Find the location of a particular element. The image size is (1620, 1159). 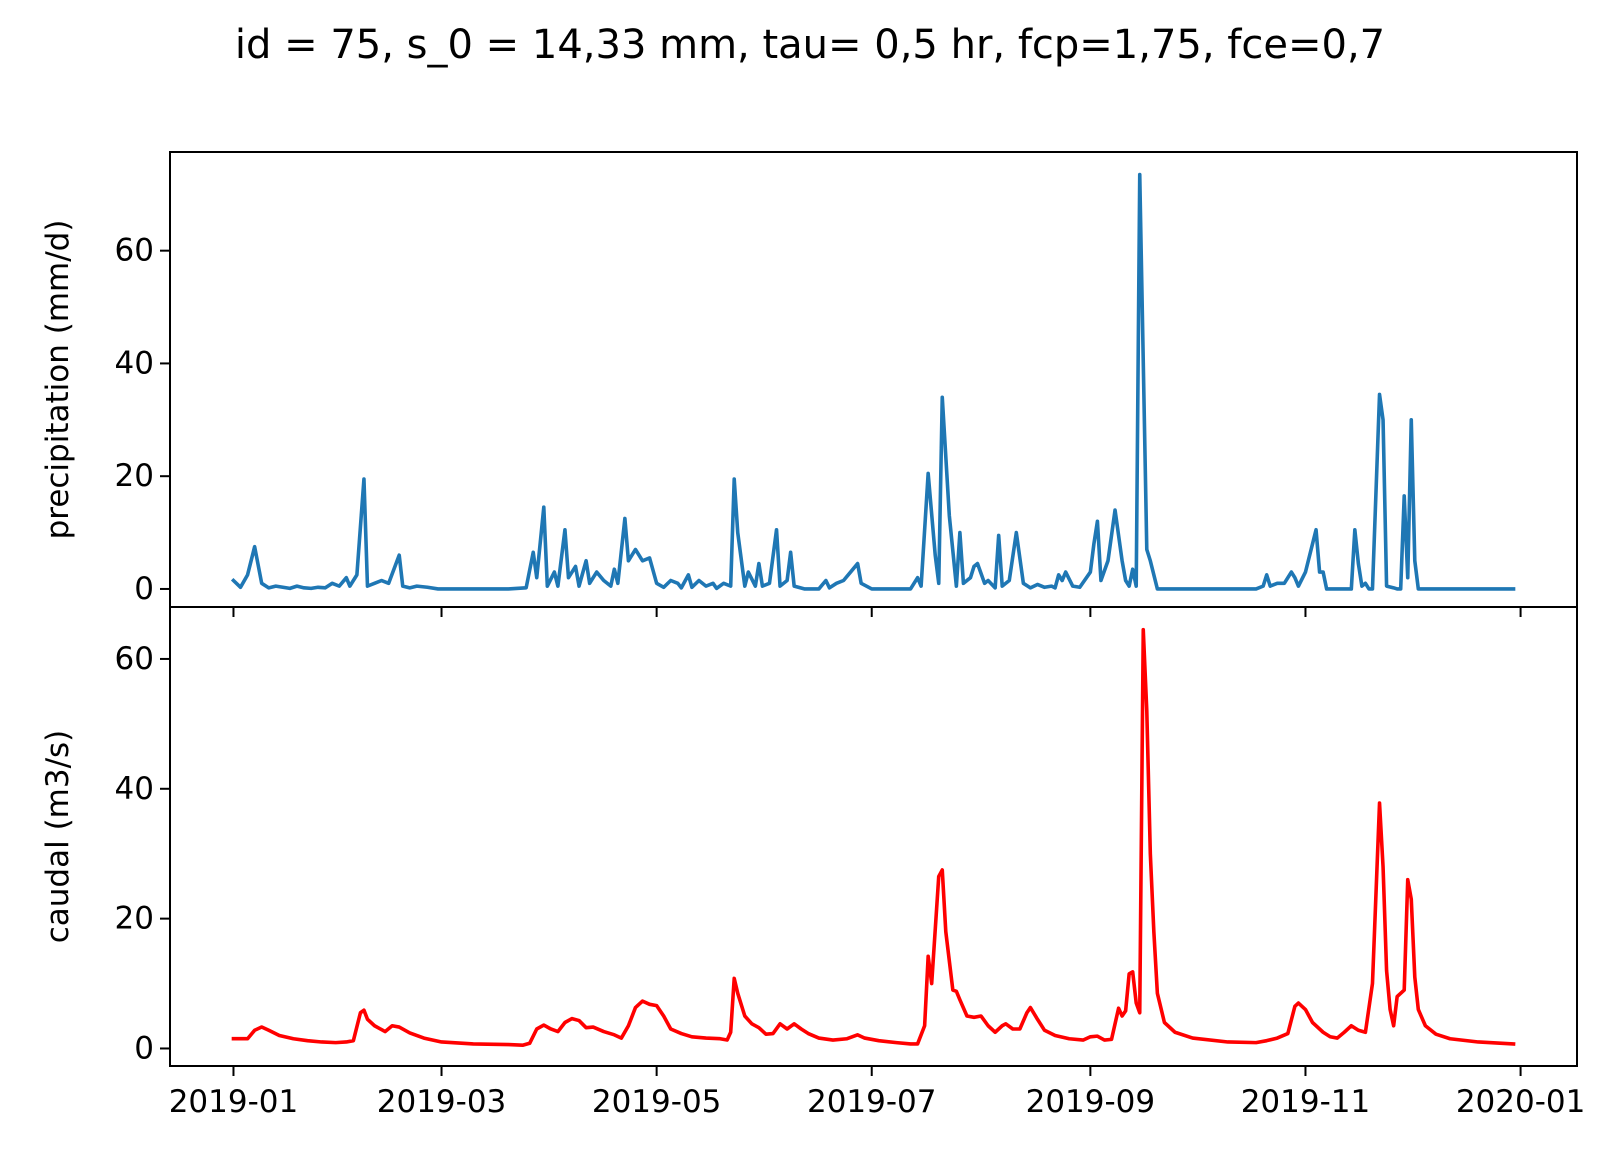

x-tick-label: 2019-01 is located at coordinates (234, 1102).